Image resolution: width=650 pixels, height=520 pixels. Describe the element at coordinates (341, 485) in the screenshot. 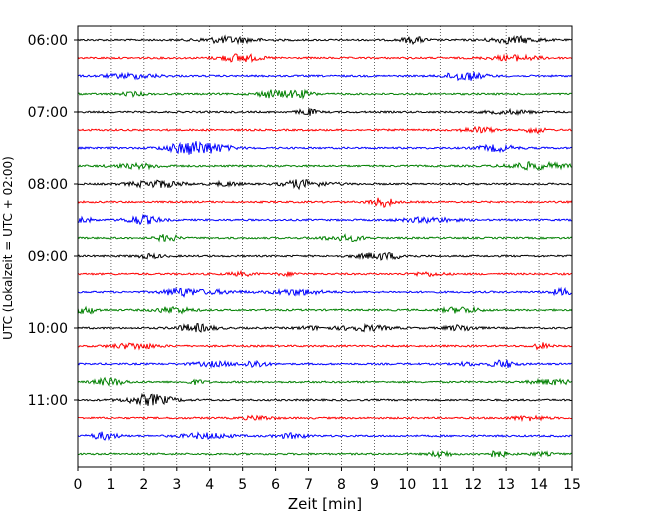

I see `x-tick-label: 8` at that location.